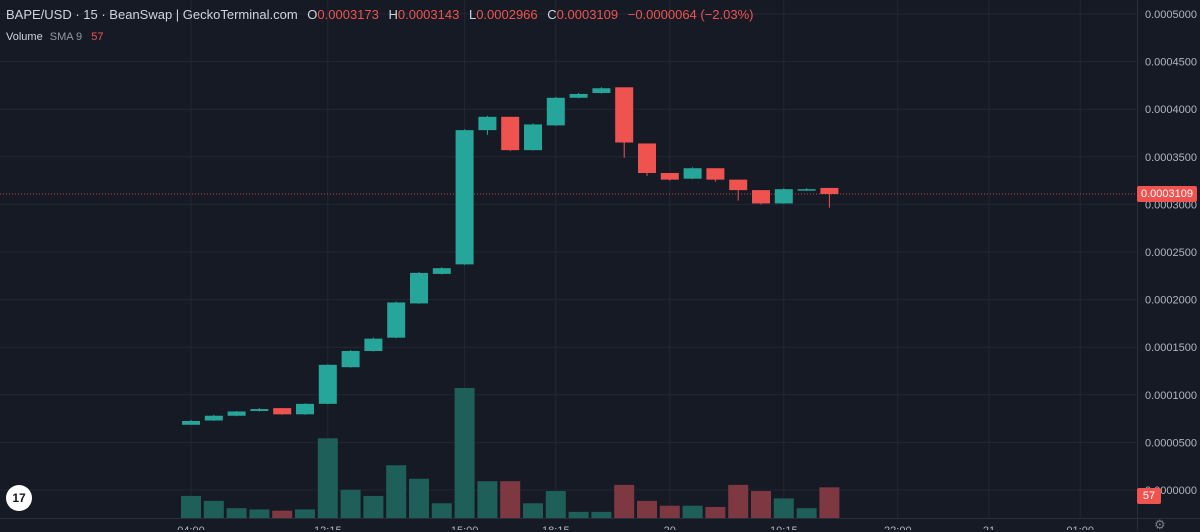  What do you see at coordinates (312, 14) in the screenshot?
I see `open-label: O` at bounding box center [312, 14].